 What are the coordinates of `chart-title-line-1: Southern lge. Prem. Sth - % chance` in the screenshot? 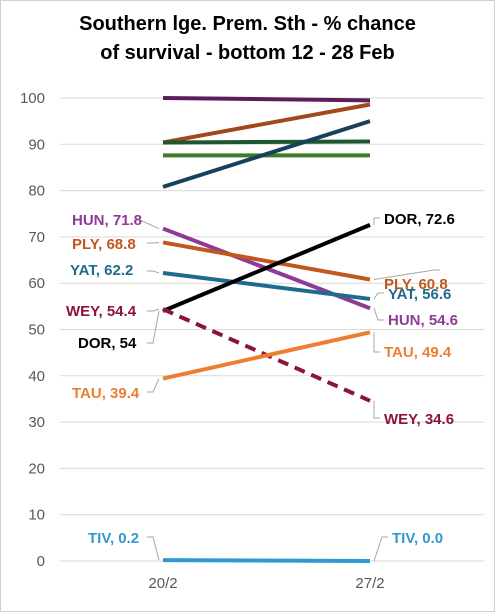 It's located at (247, 24).